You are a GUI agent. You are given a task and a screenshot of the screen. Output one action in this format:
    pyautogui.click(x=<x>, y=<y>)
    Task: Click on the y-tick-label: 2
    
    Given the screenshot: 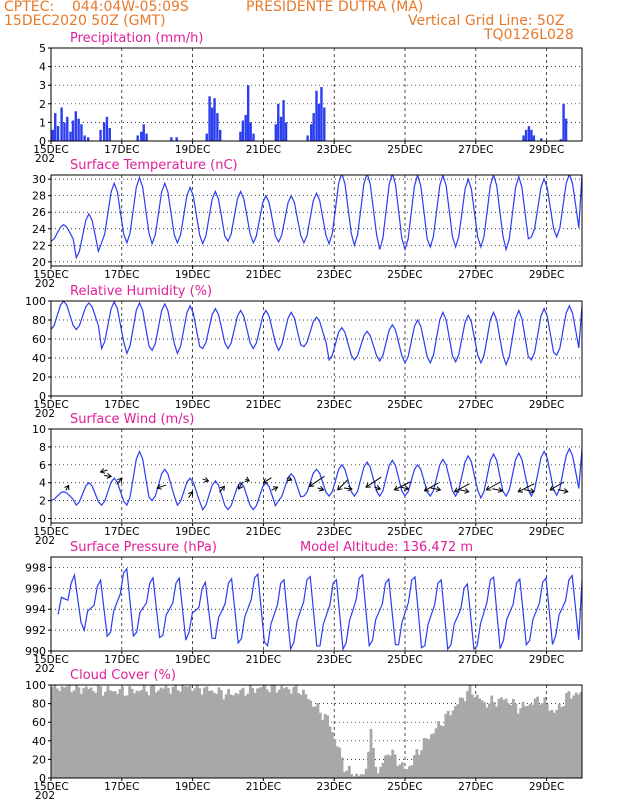 What is the action you would take?
    pyautogui.click(x=42, y=501)
    